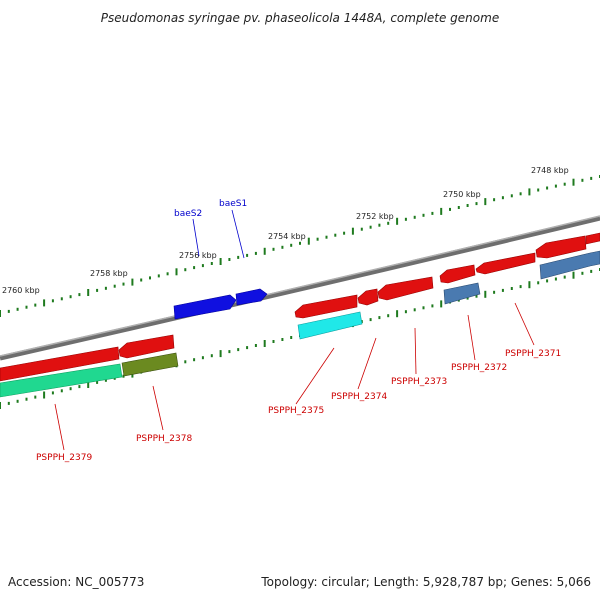  I want to click on feature-baeS2, so click(205, 307).